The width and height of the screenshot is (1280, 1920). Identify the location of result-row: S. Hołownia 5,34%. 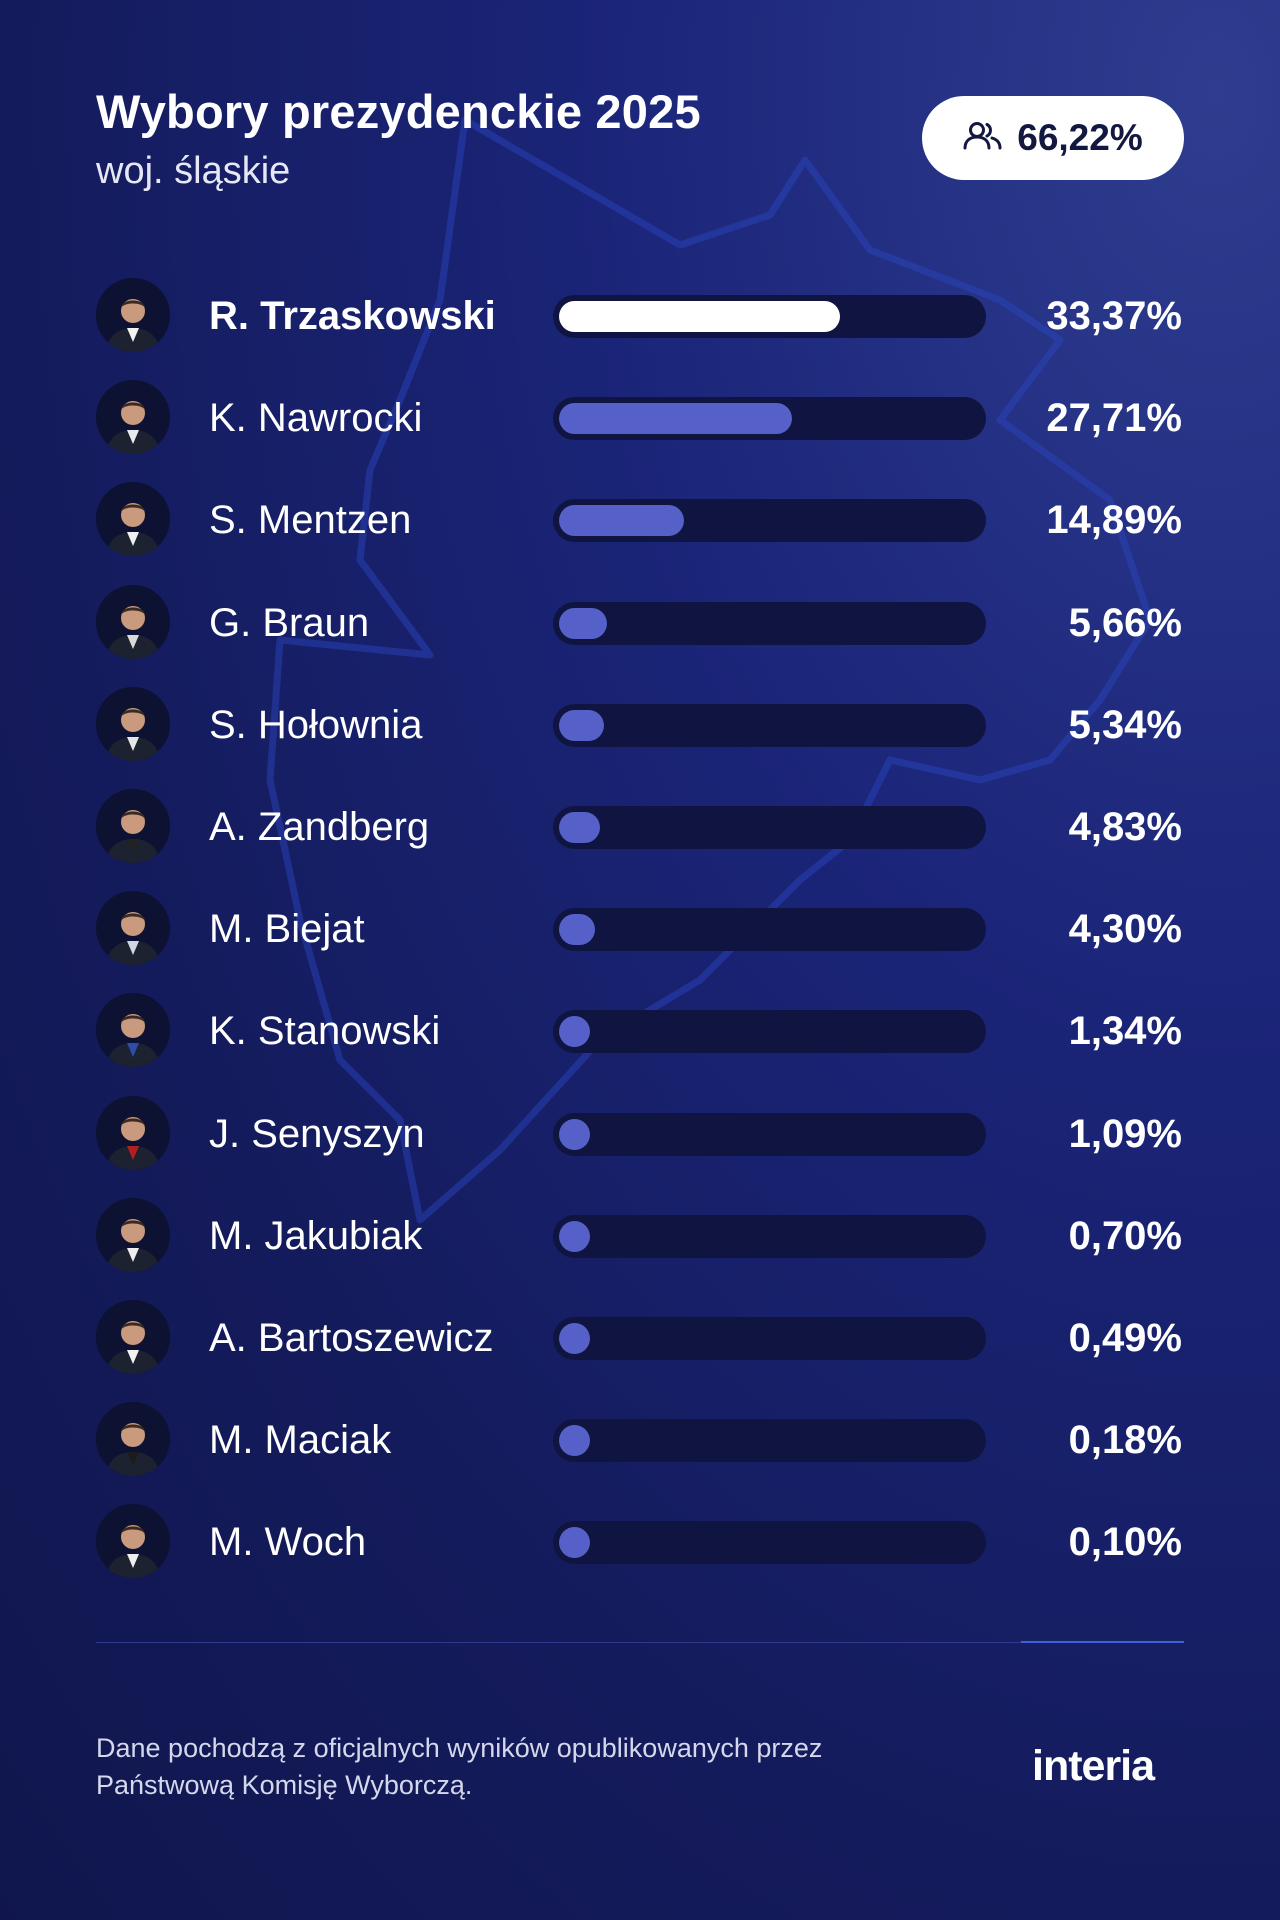
(640, 723).